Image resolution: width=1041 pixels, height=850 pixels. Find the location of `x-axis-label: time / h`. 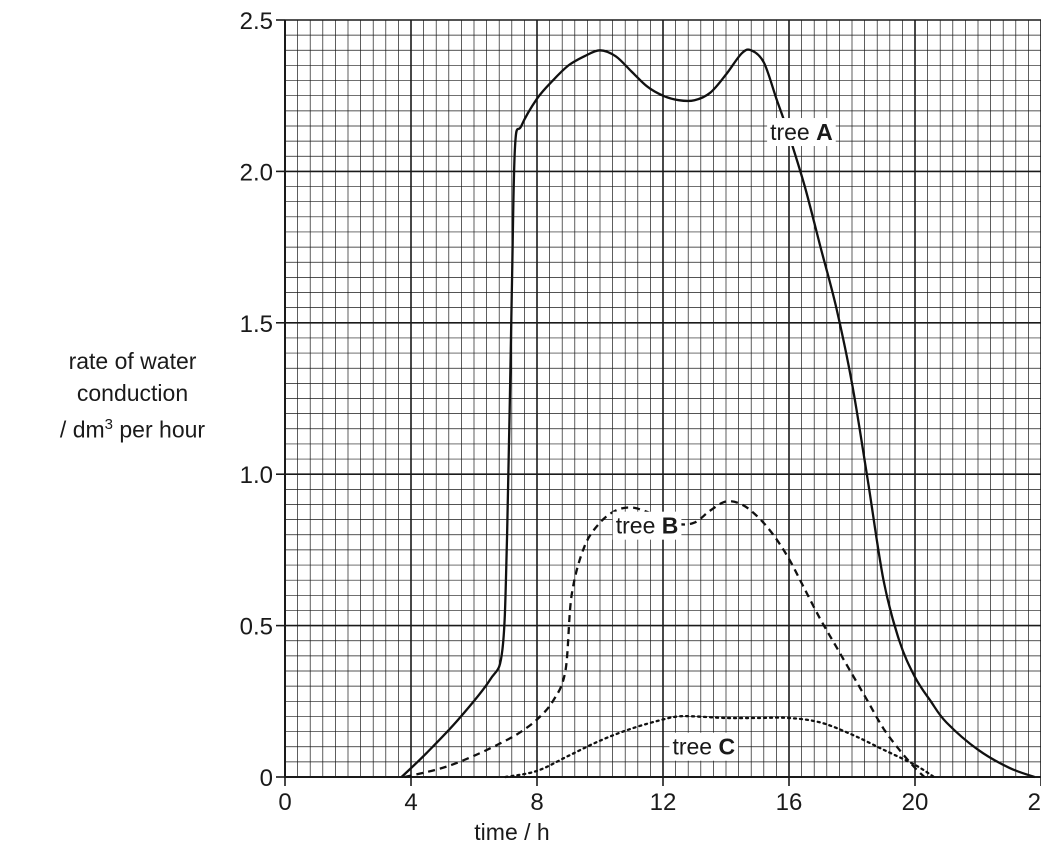

x-axis-label: time / h is located at coordinates (511, 832).